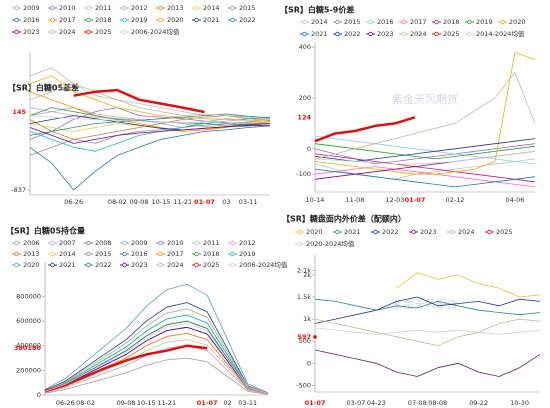 The height and width of the screenshot is (408, 550). I want to click on y-tick-label: 2.1k, so click(304, 270).